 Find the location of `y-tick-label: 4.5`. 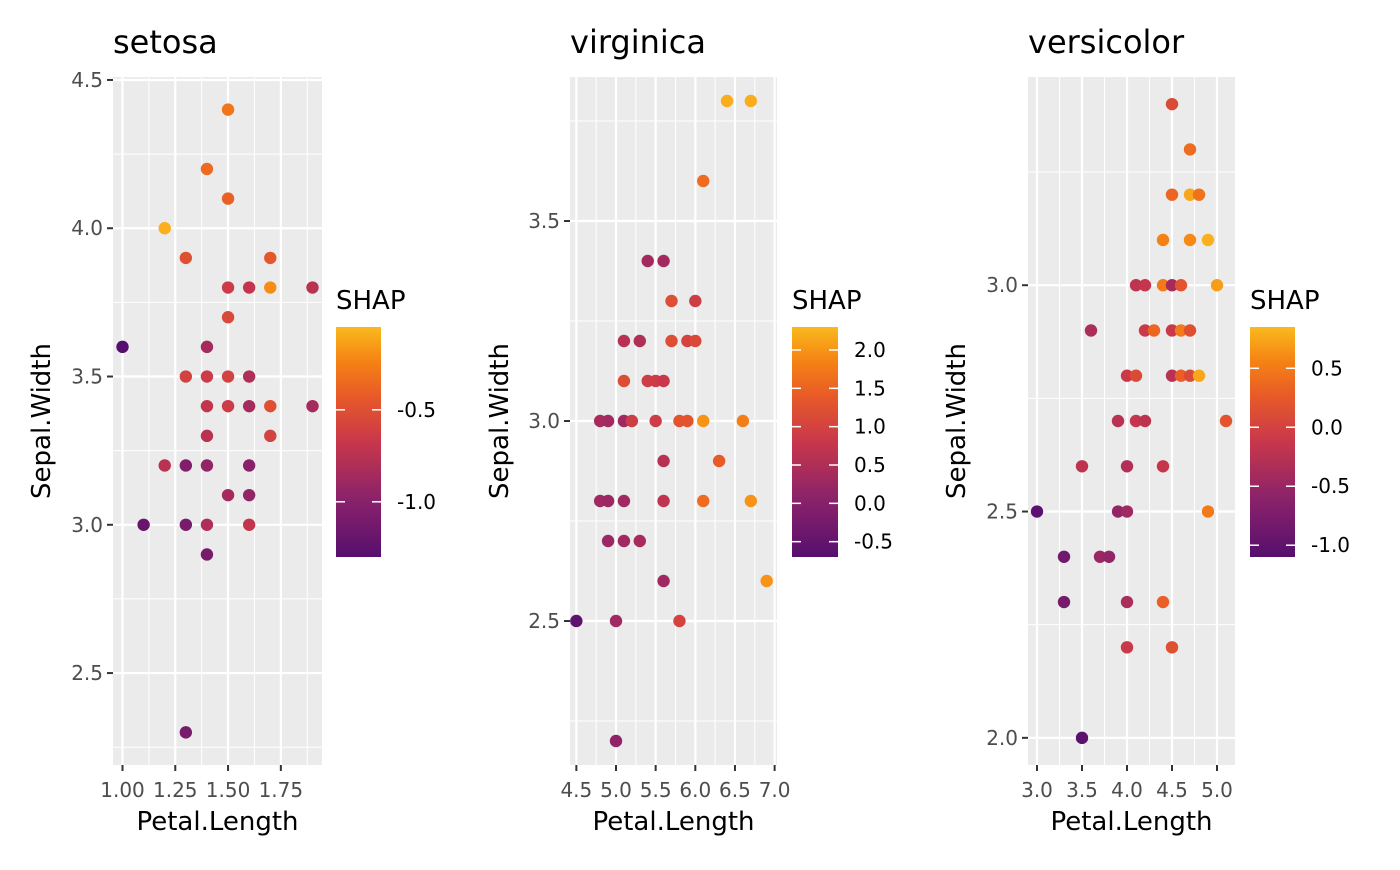

y-tick-label: 4.5 is located at coordinates (87, 80).